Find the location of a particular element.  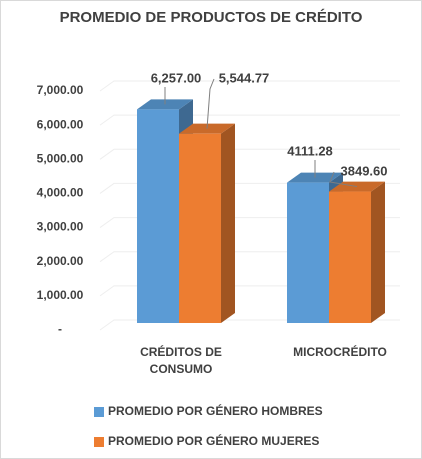

y-tick-label: 2,000.00 is located at coordinates (60, 261).